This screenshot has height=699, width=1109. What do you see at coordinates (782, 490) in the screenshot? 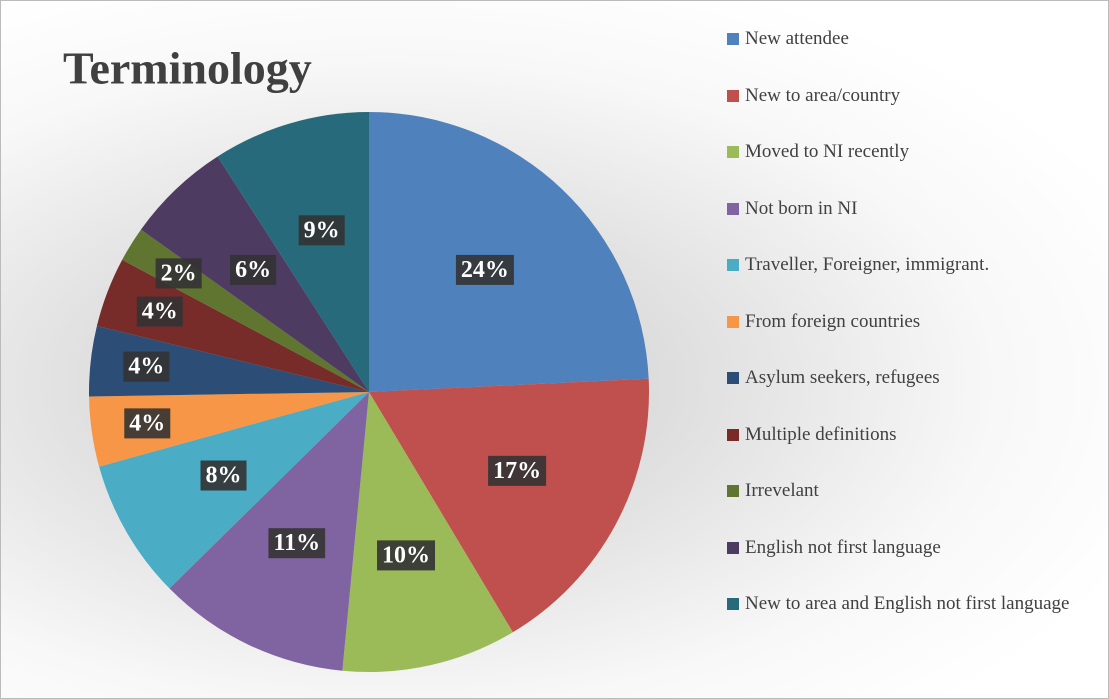
I see `legend-label: Irrevelant` at bounding box center [782, 490].